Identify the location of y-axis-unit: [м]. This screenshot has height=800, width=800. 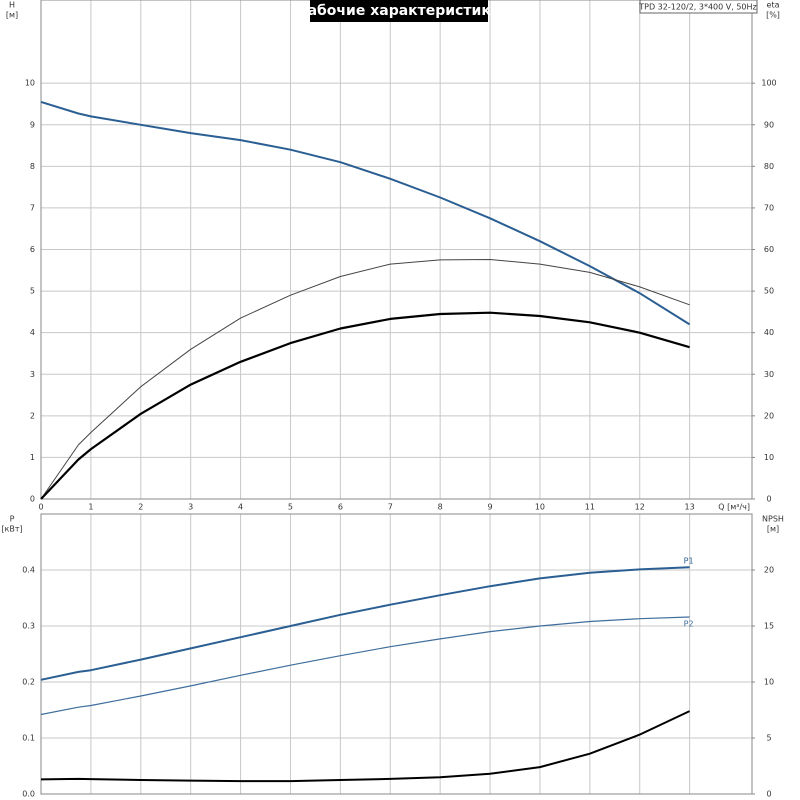
(12, 15).